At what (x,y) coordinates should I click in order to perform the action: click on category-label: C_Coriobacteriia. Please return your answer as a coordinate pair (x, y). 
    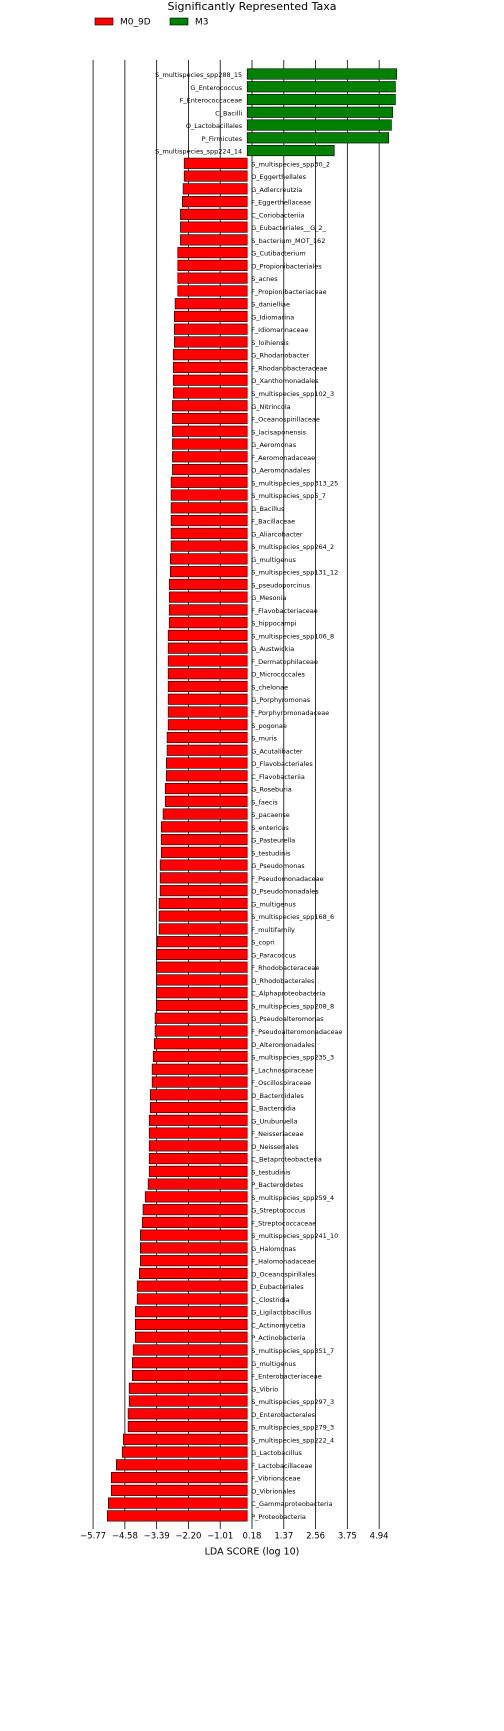
    Looking at the image, I should click on (277, 215).